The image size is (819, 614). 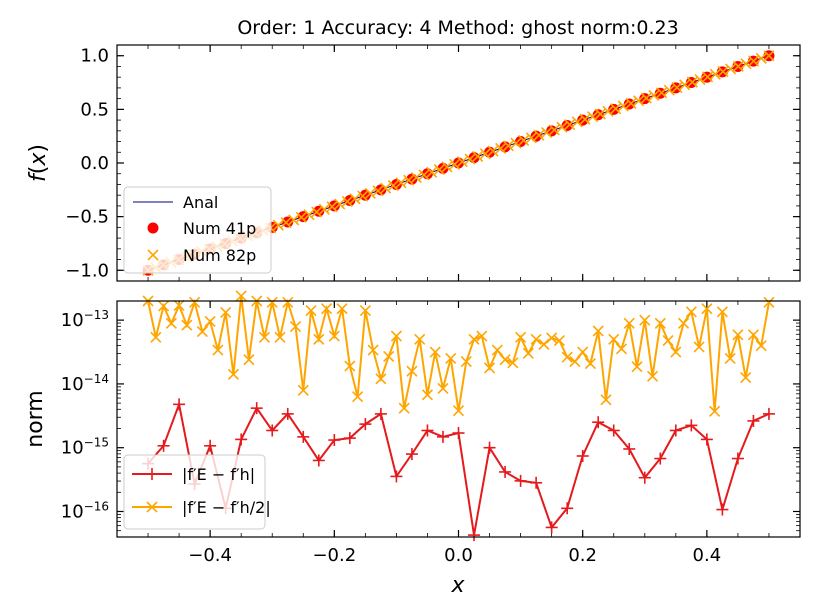 I want to click on y-tick-label-bottom: 10−13, so click(x=85, y=319).